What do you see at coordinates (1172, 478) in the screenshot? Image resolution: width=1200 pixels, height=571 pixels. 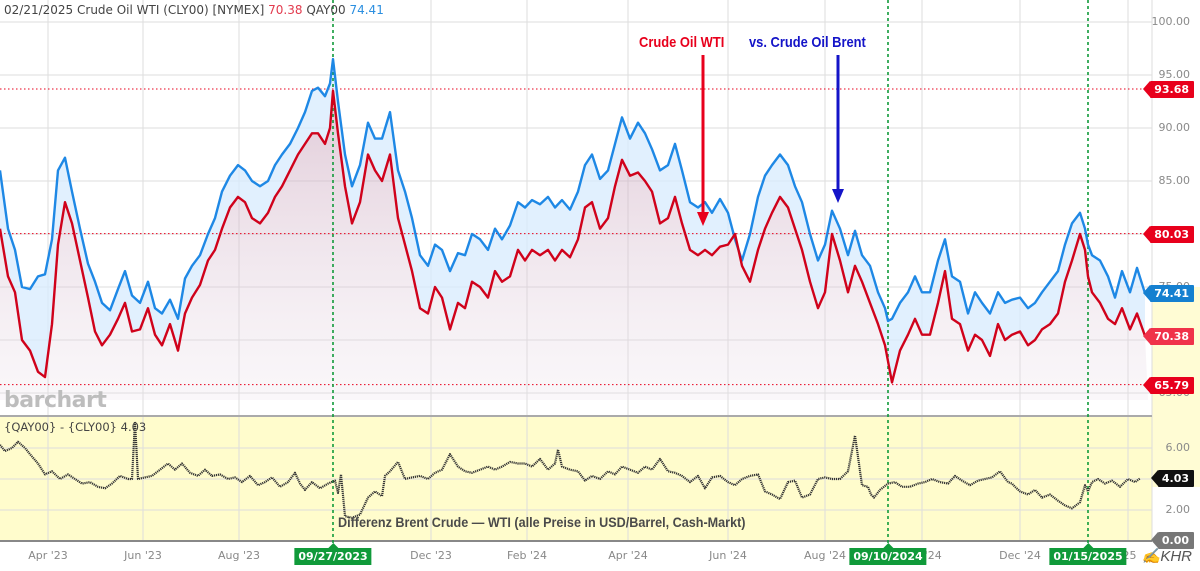 I see `spread-value-tag: 4.03` at bounding box center [1172, 478].